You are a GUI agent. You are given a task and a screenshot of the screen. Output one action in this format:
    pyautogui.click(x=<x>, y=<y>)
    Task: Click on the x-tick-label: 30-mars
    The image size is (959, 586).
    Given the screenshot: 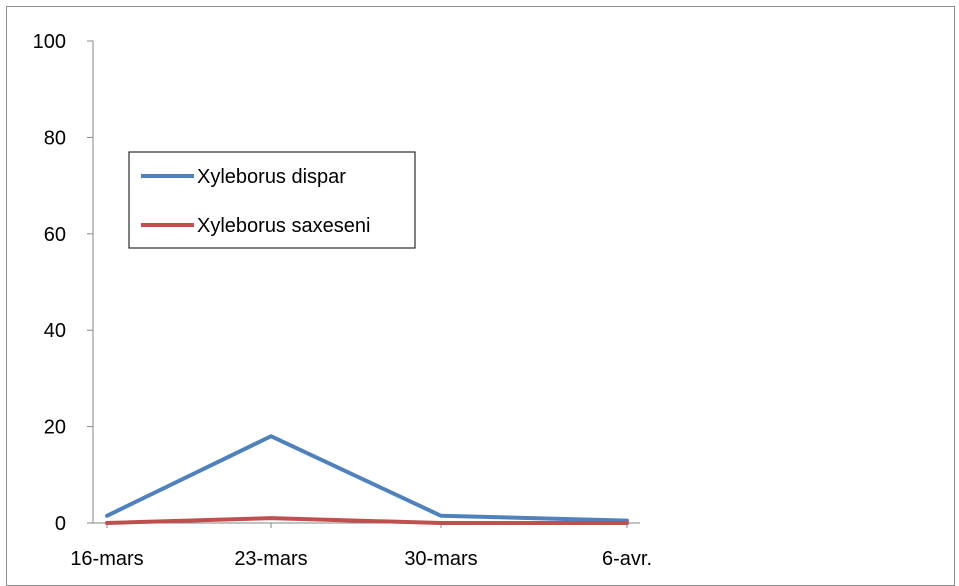 What is the action you would take?
    pyautogui.click(x=440, y=559)
    